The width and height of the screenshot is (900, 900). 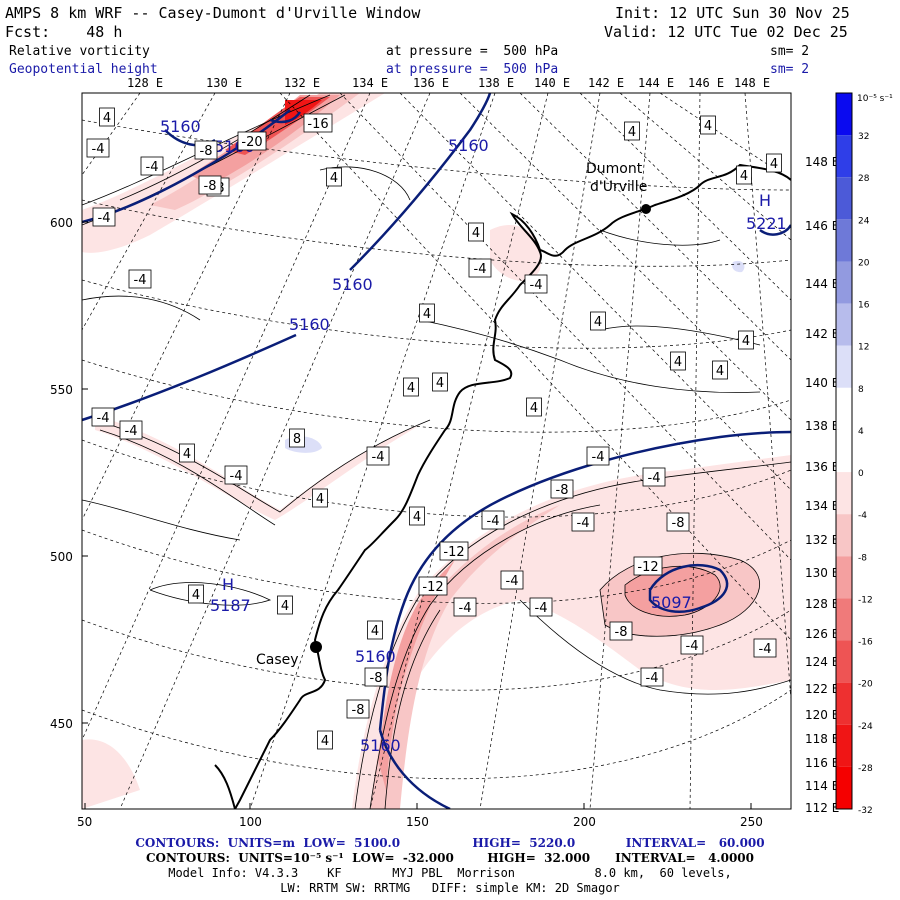 What do you see at coordinates (145, 83) in the screenshot?
I see `lon-label: 128 E` at bounding box center [145, 83].